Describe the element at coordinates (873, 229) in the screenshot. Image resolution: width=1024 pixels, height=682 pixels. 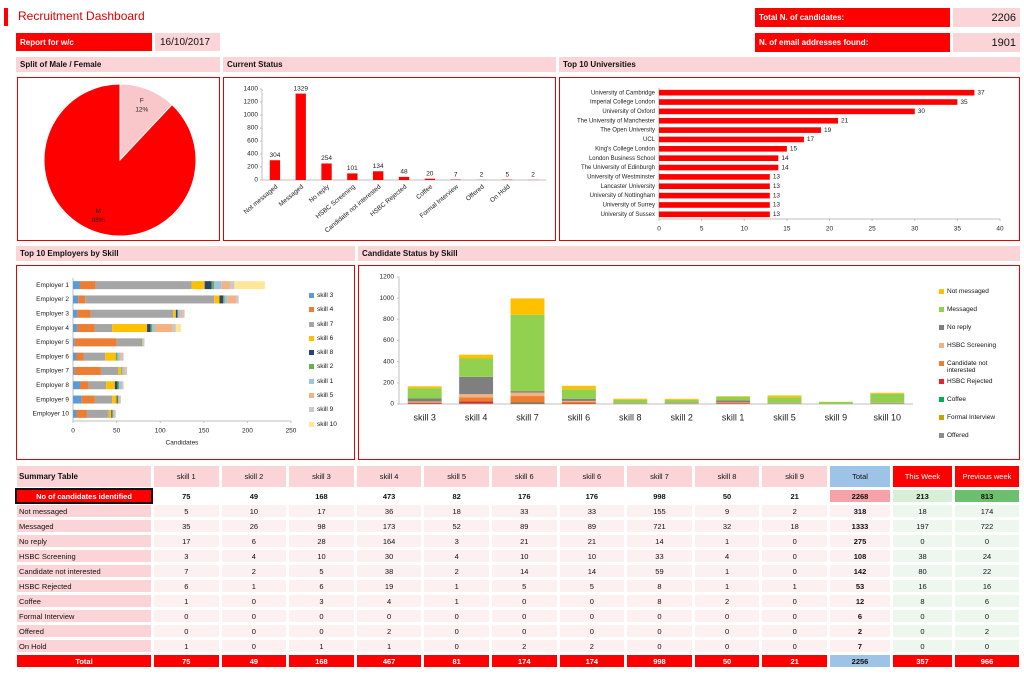
I see `x-tick-label: 25` at that location.